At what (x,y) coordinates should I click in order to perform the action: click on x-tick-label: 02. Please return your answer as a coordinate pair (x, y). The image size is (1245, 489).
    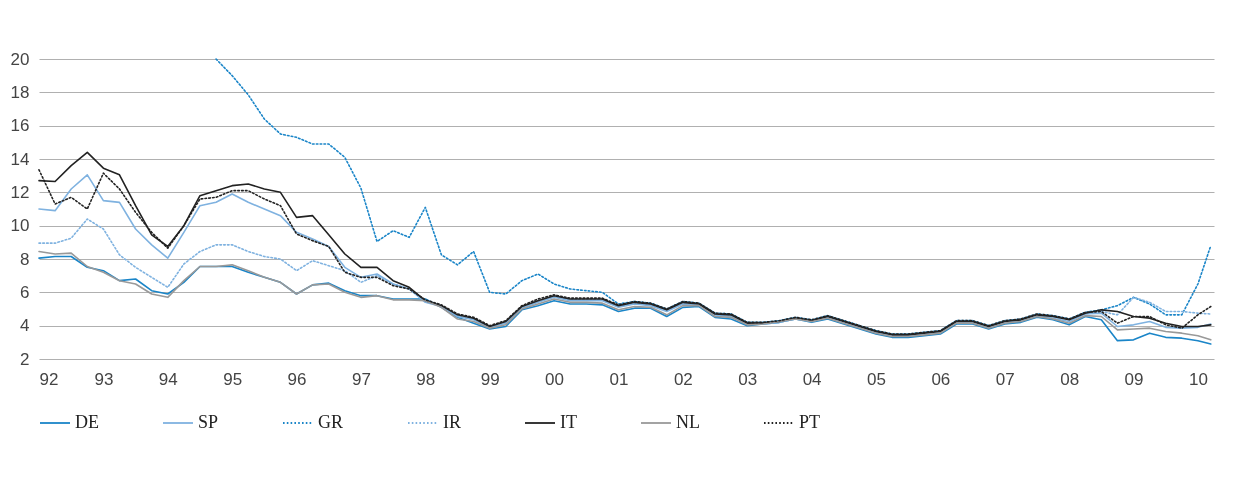
    Looking at the image, I should click on (683, 379).